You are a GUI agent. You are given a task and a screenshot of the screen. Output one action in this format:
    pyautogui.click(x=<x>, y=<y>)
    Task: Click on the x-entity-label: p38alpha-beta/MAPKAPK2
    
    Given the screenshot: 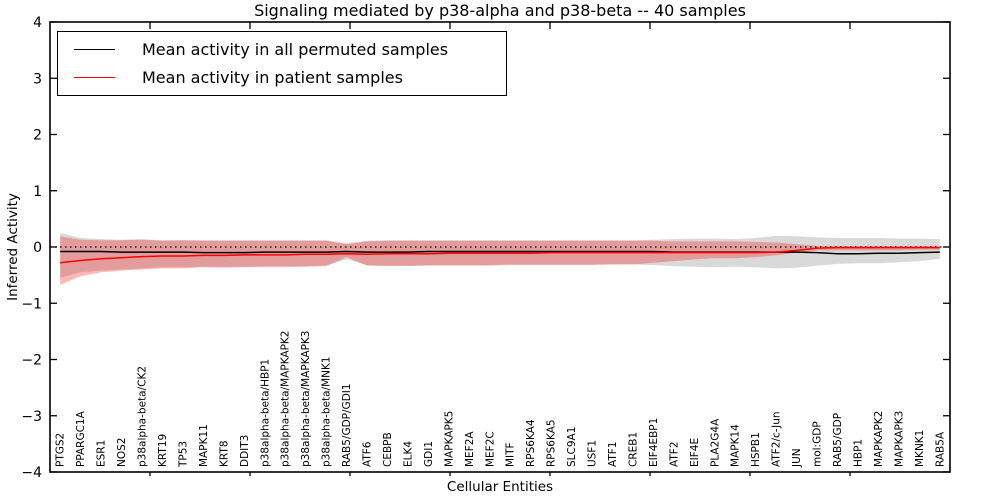 What is the action you would take?
    pyautogui.click(x=286, y=399)
    